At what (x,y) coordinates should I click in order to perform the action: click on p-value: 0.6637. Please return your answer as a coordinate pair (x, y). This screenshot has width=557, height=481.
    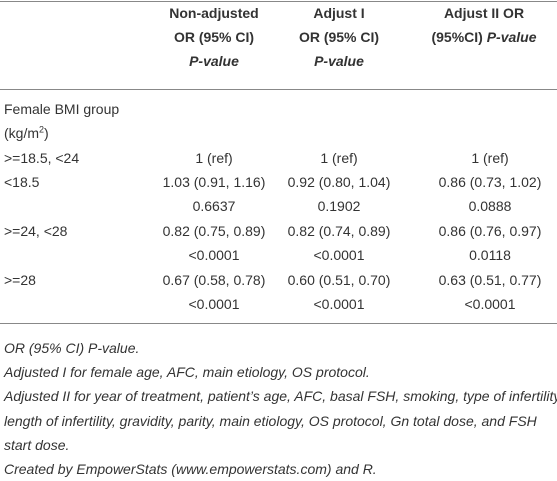
    Looking at the image, I should click on (214, 206).